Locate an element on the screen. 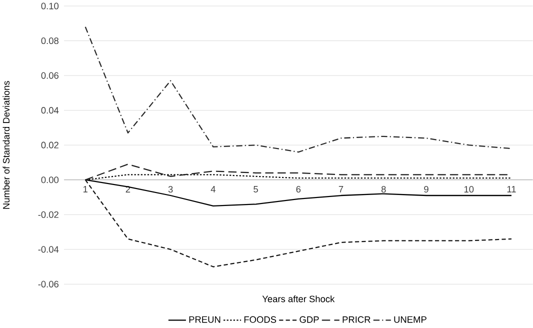 This screenshot has height=328, width=533. x-tick-label: 9 is located at coordinates (426, 189).